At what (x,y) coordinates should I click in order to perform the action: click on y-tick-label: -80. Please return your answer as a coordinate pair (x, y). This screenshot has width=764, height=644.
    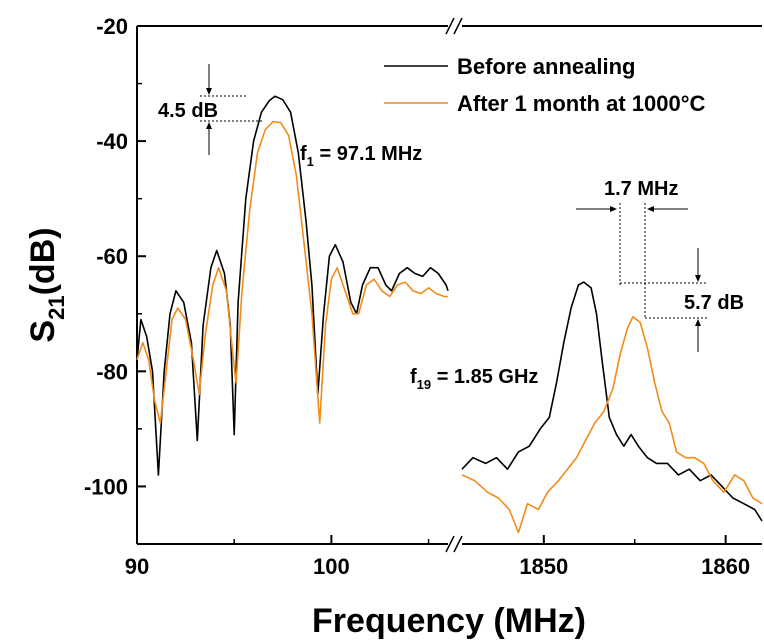
    Looking at the image, I should click on (112, 371).